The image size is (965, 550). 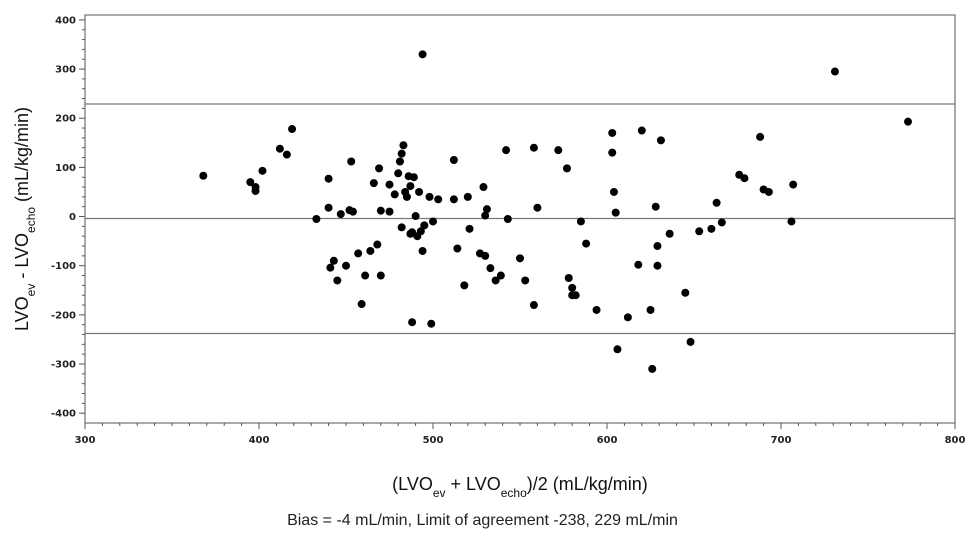 I want to click on y-axis: 400 300 200 100 0 -100 -200 -300 -400, so click(x=68, y=217).